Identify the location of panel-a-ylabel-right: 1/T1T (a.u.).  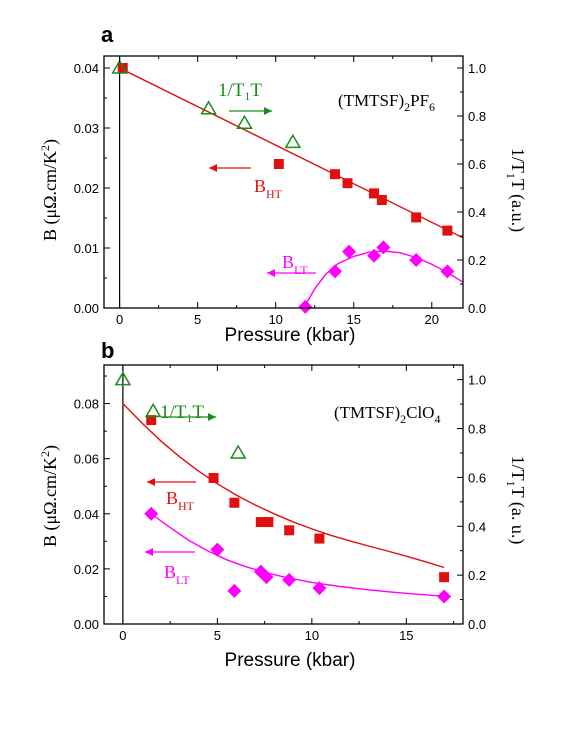
(516, 190).